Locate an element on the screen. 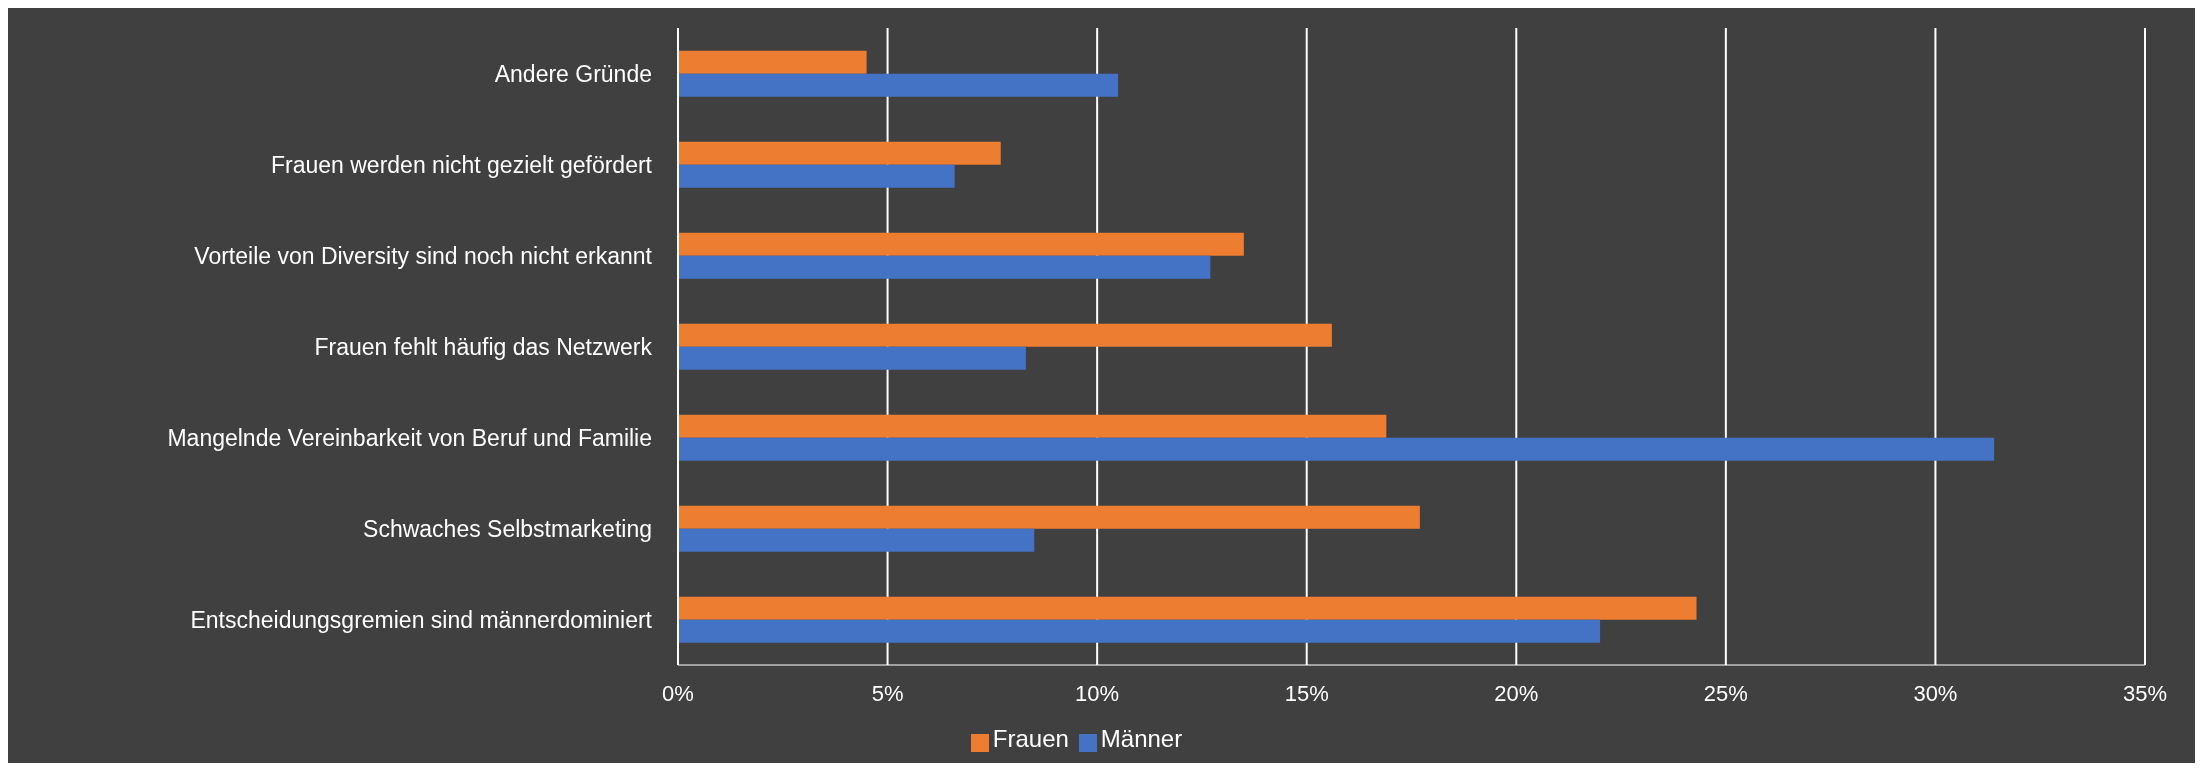 The image size is (2203, 771). y-tick-label: Andere Gründe is located at coordinates (573, 73).